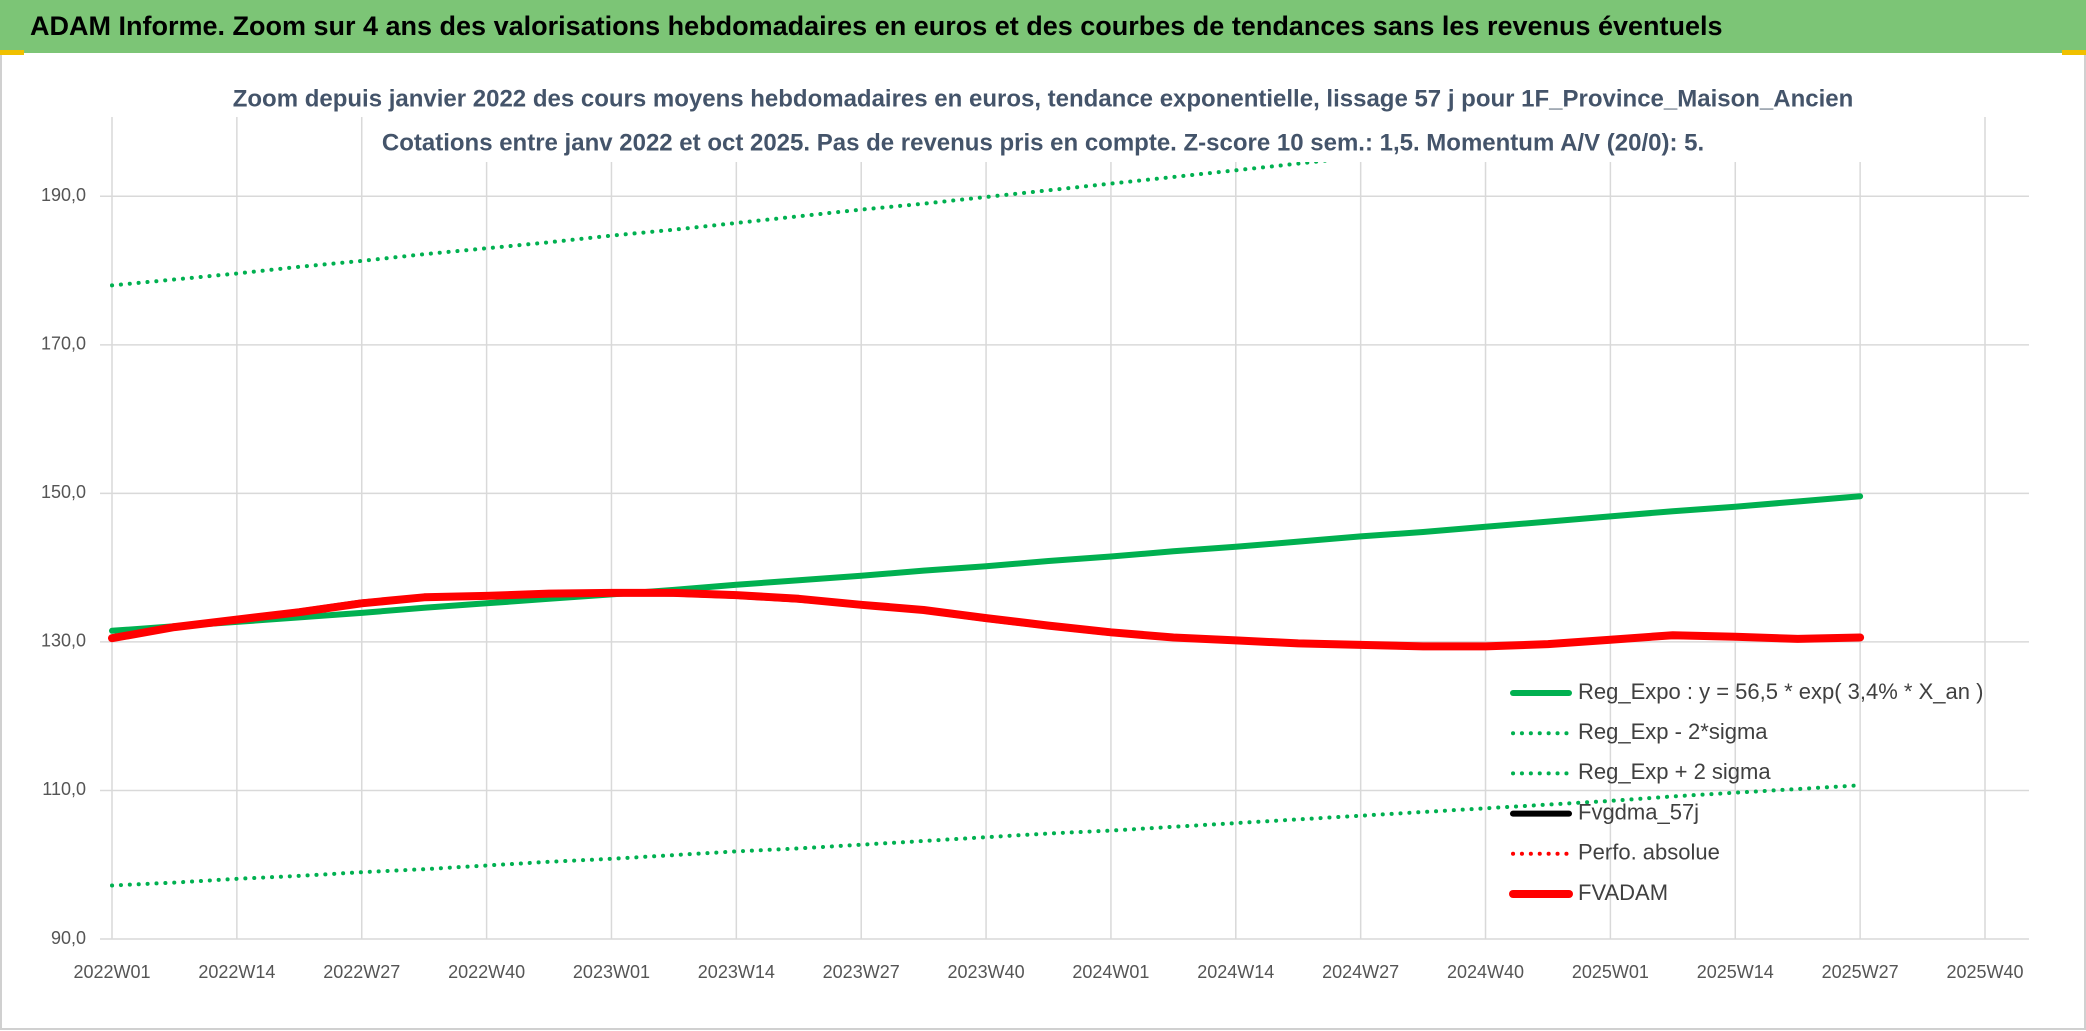  Describe the element at coordinates (1235, 972) in the screenshot. I see `x-tick-label: 2024W14` at that location.